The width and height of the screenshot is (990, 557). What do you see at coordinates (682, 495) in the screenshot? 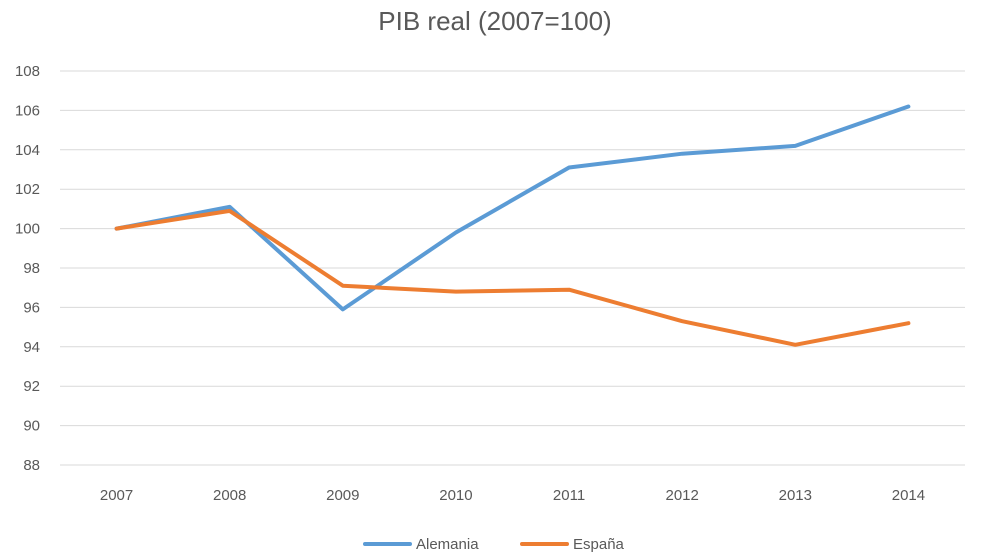
I see `x-tick-label: 2012` at bounding box center [682, 495].